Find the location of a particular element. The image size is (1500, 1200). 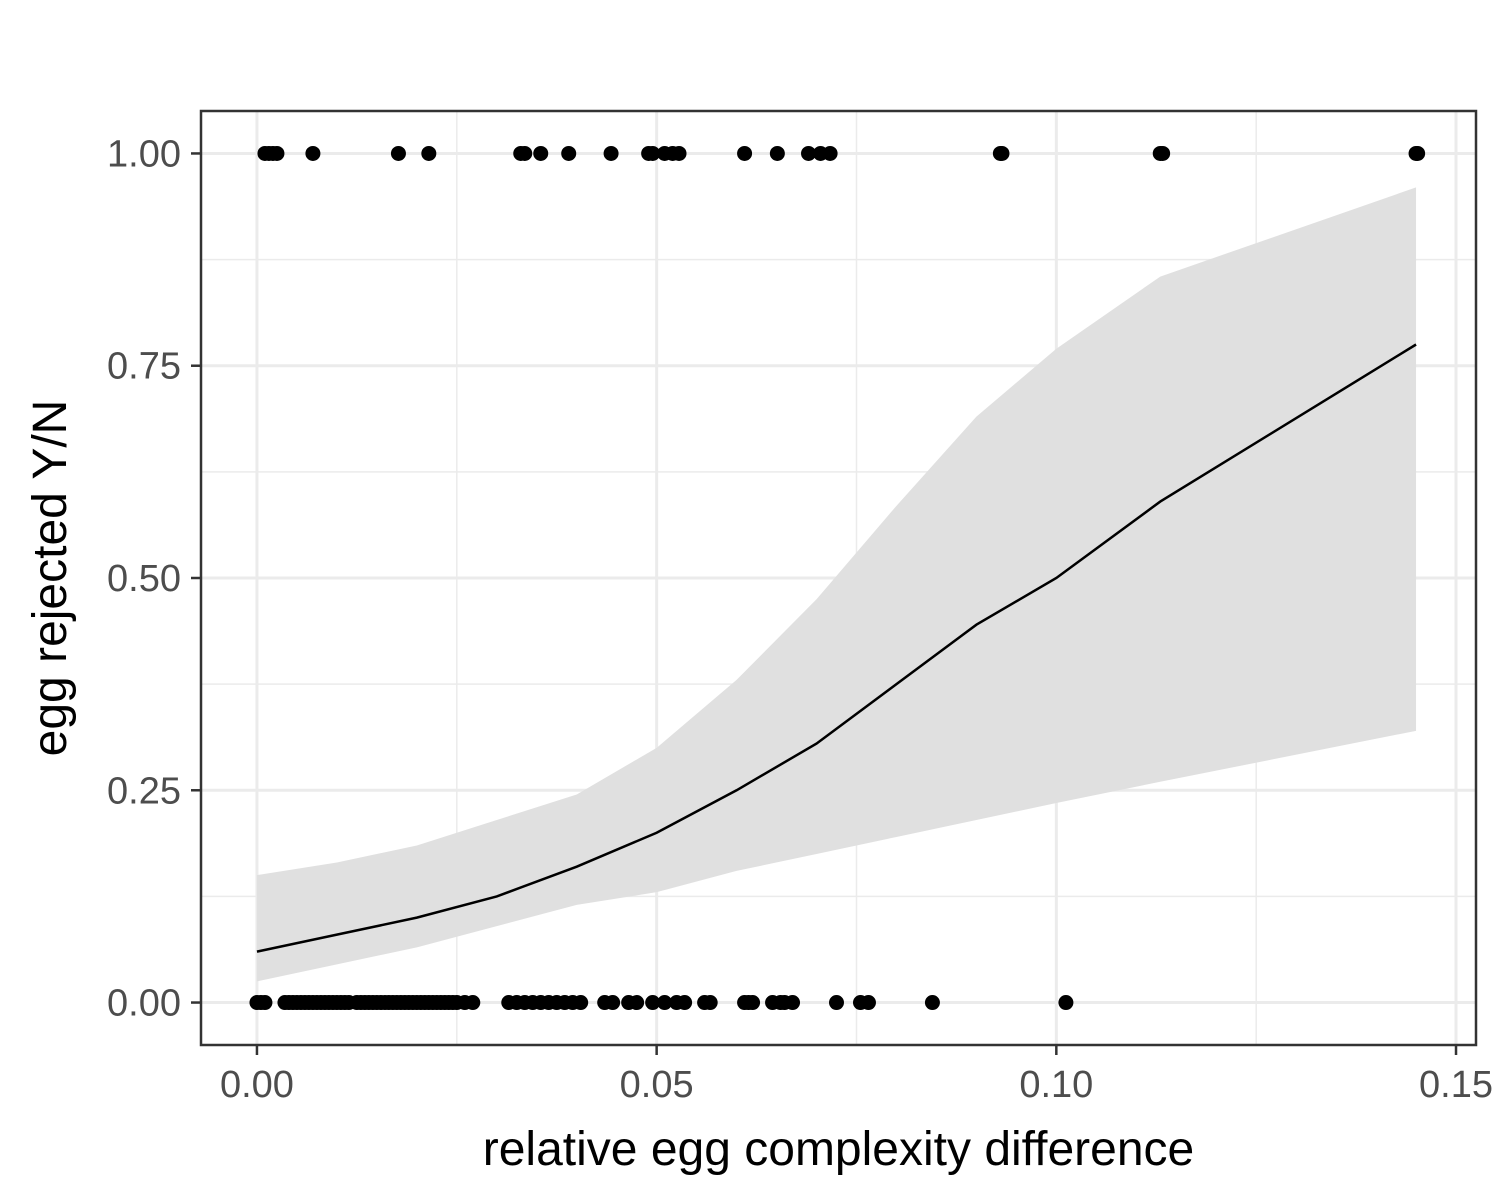

y-axis-title: egg rejected Y/N is located at coordinates (50, 578).